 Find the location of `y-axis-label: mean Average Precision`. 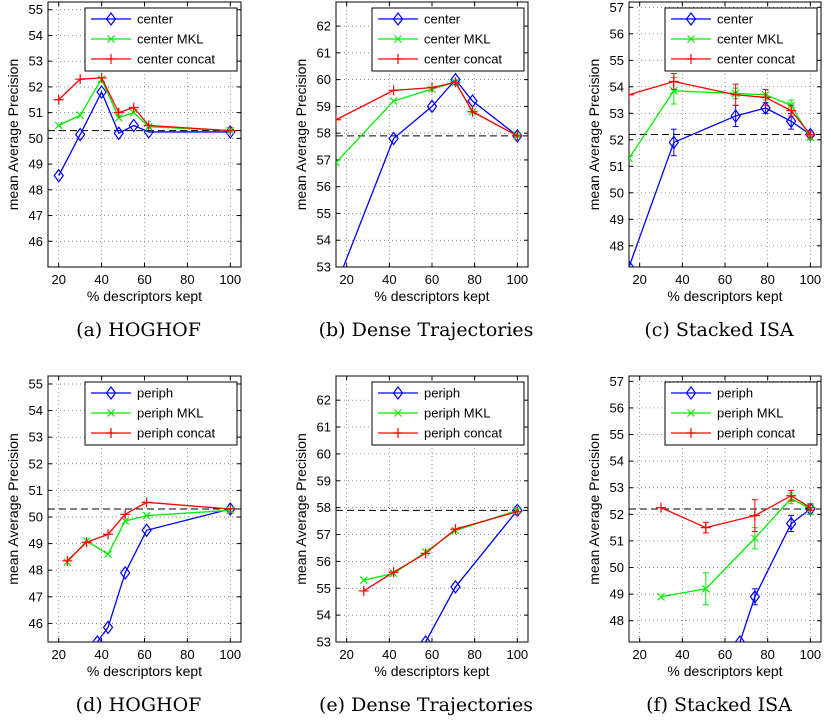

y-axis-label: mean Average Precision is located at coordinates (301, 509).